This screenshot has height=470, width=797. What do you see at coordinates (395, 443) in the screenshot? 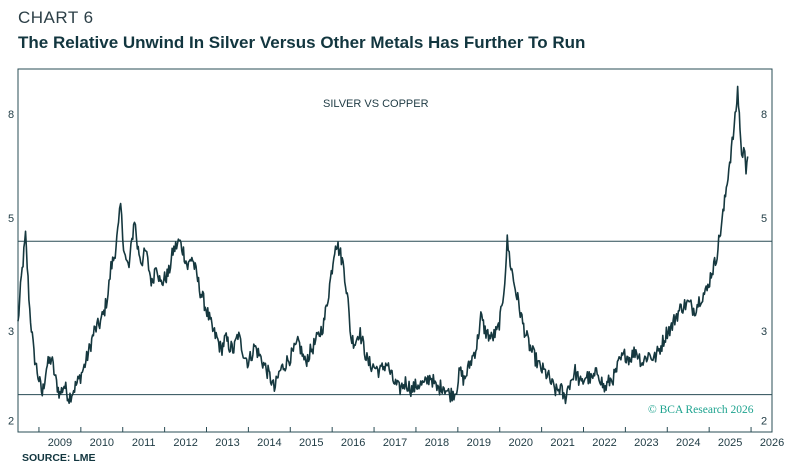
I see `x-tick-label-2017: 2017` at bounding box center [395, 443].